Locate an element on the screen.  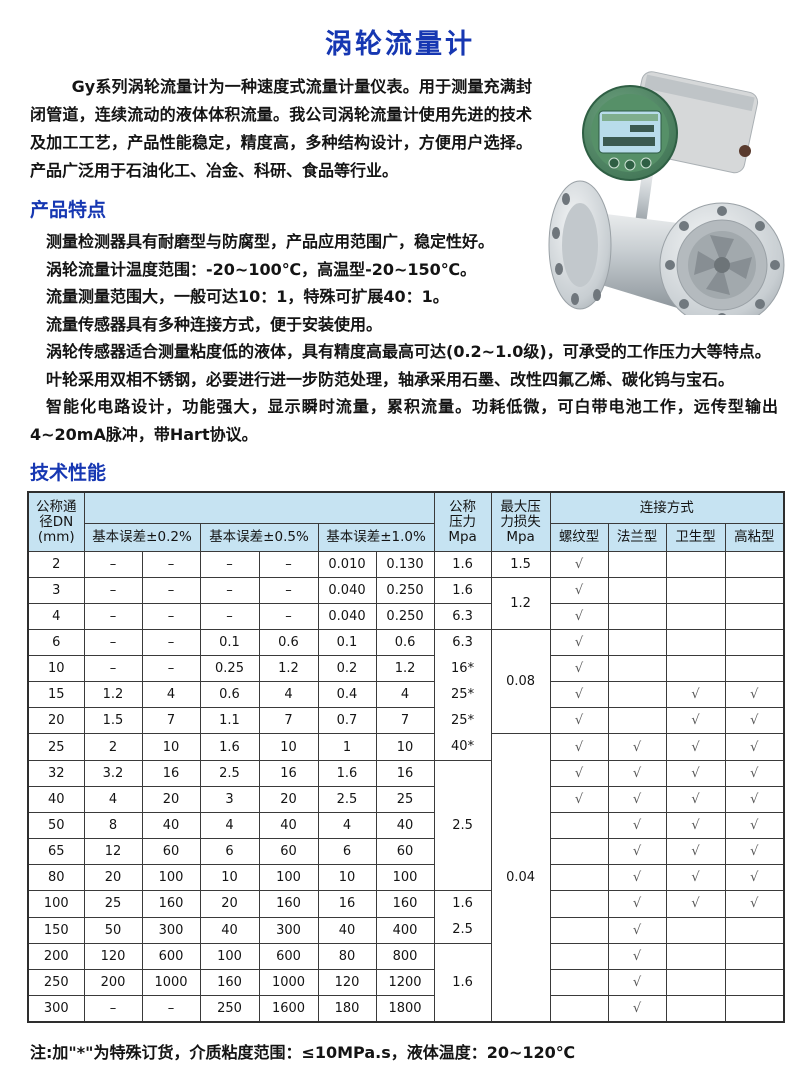
dn-cell: 80 is located at coordinates (56, 877).